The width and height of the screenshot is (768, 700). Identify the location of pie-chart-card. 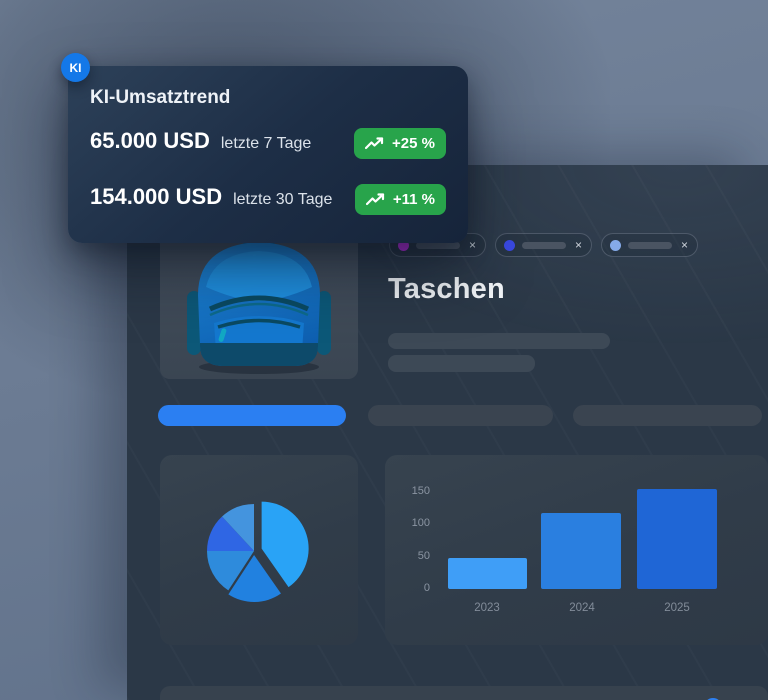
(259, 550).